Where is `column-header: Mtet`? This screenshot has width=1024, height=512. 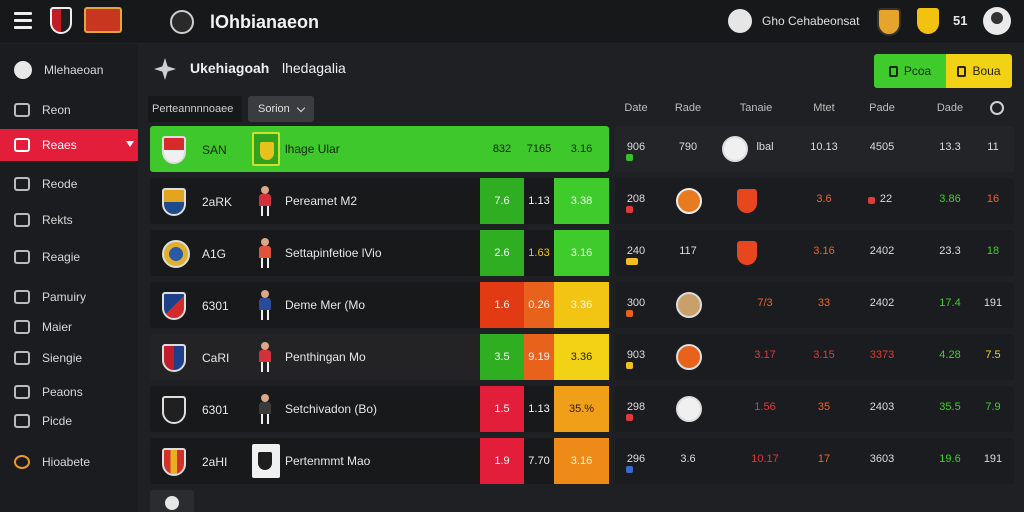
column-header: Mtet is located at coordinates (824, 108).